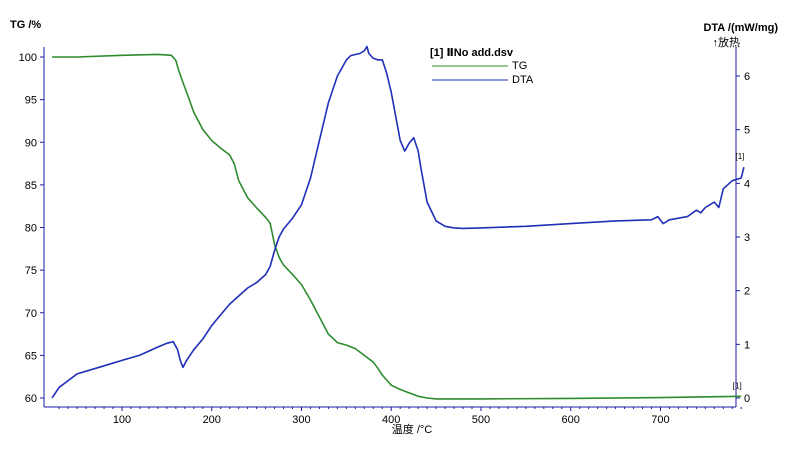 Image resolution: width=800 pixels, height=458 pixels. Describe the element at coordinates (31, 143) in the screenshot. I see `y-left-tick-label: 90` at that location.